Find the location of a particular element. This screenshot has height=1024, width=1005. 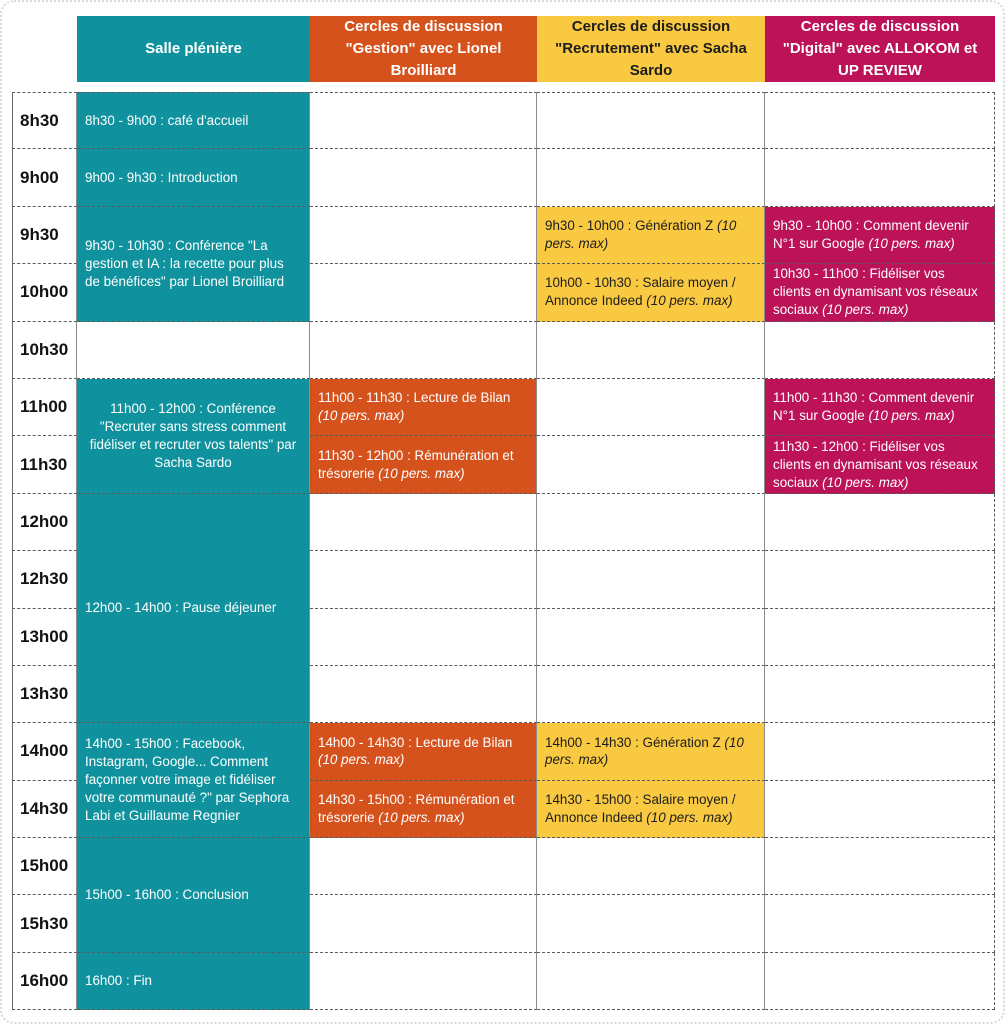

event-text: 9h00 - 9h30 : Introduction is located at coordinates (161, 177).